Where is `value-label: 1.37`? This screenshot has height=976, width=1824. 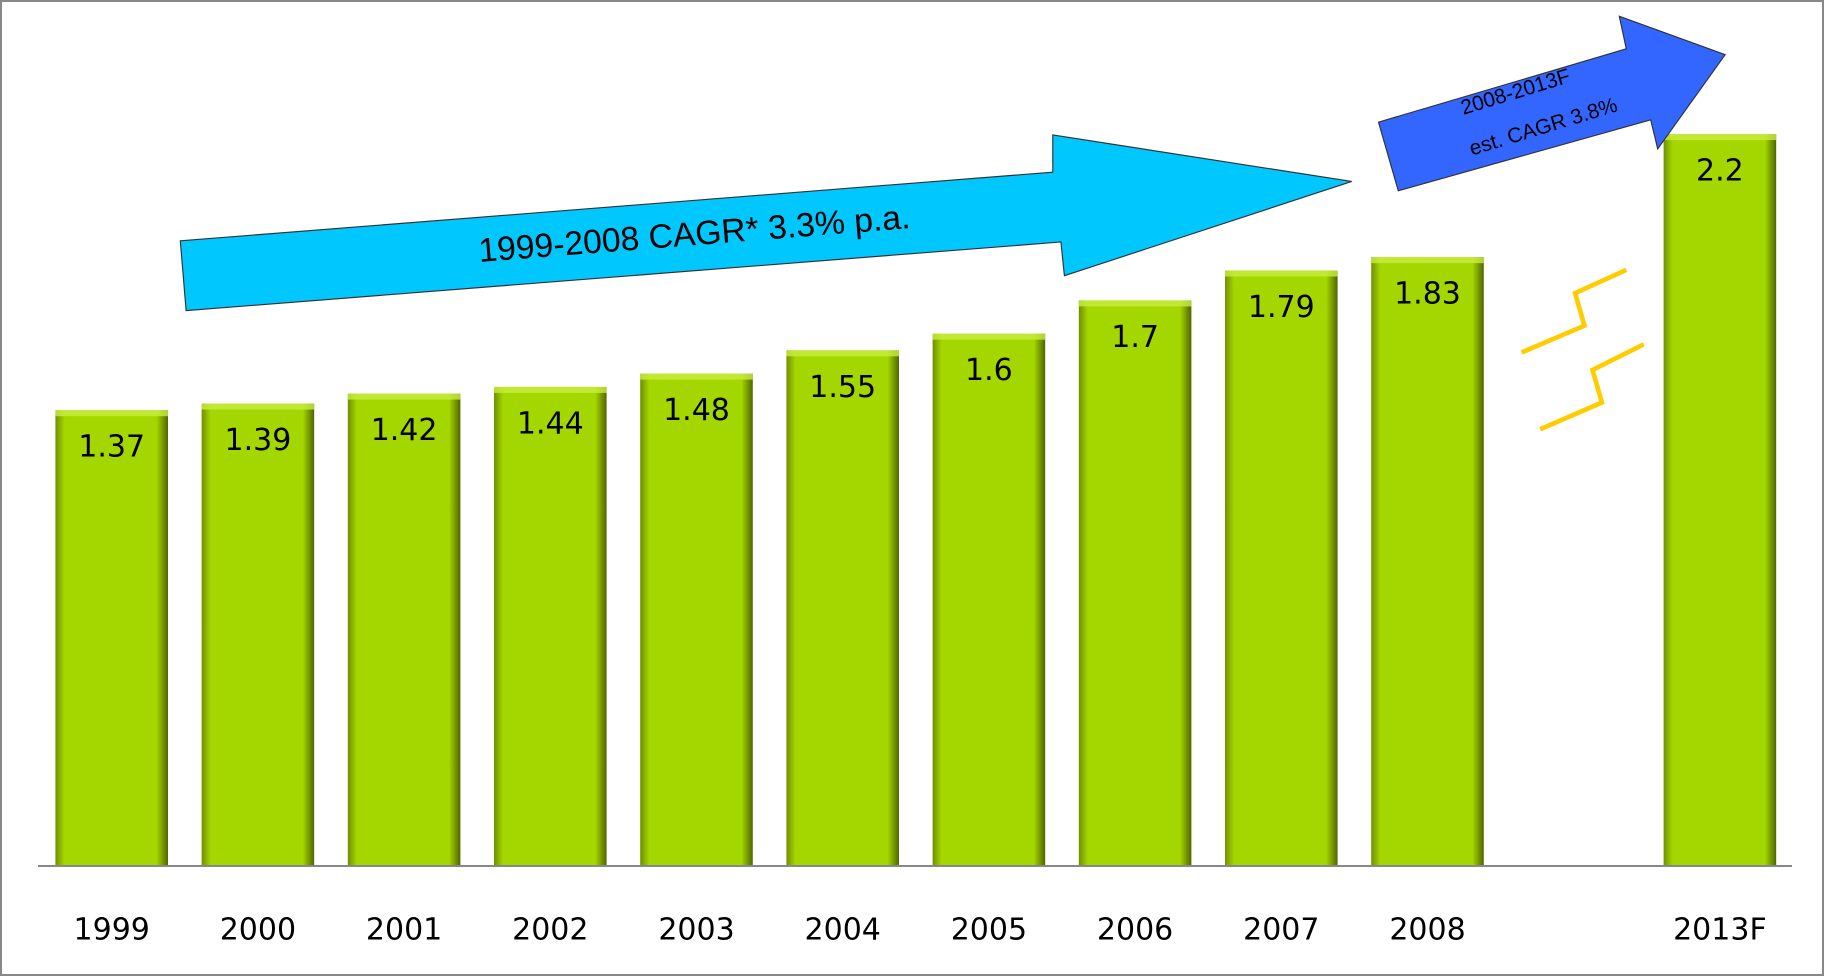 value-label: 1.37 is located at coordinates (111, 447).